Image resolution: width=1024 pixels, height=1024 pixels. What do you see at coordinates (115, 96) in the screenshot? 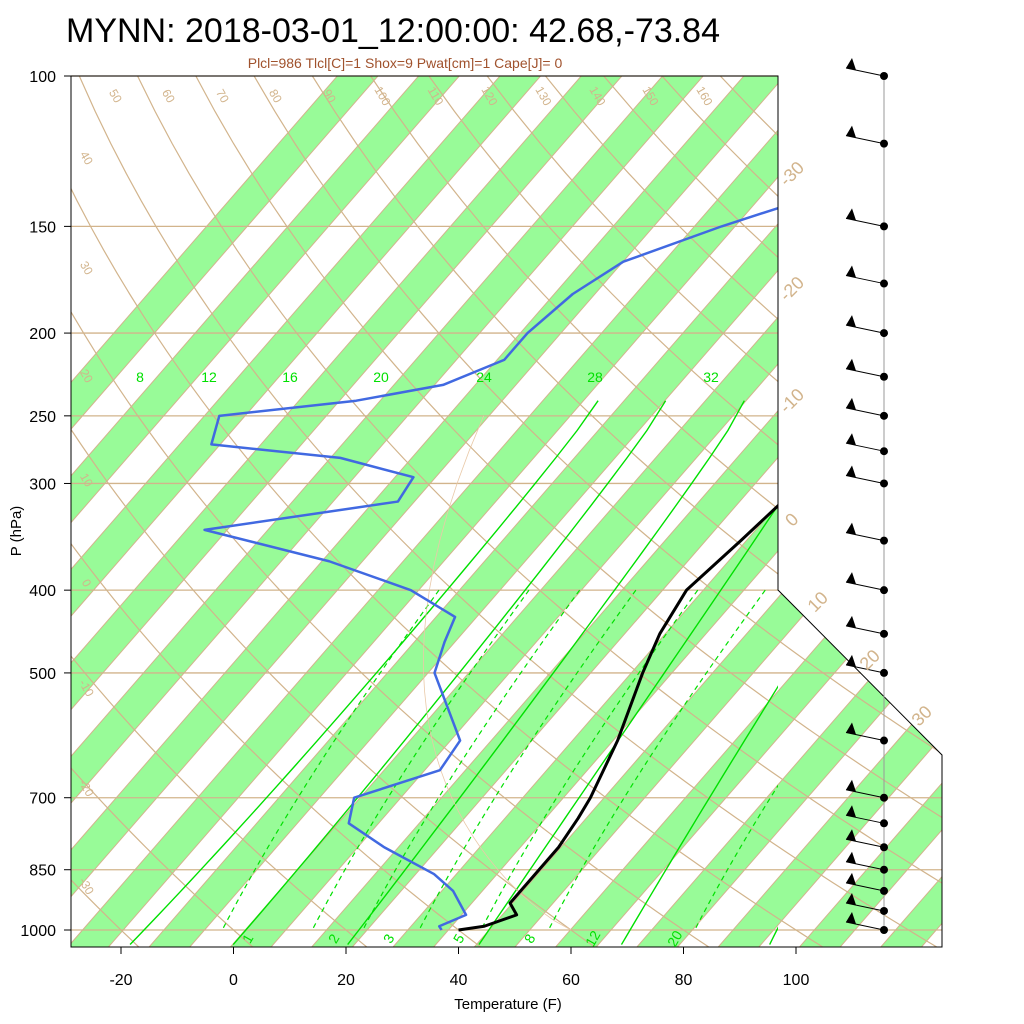
I see `dry-adiabat-label: 50` at bounding box center [115, 96].